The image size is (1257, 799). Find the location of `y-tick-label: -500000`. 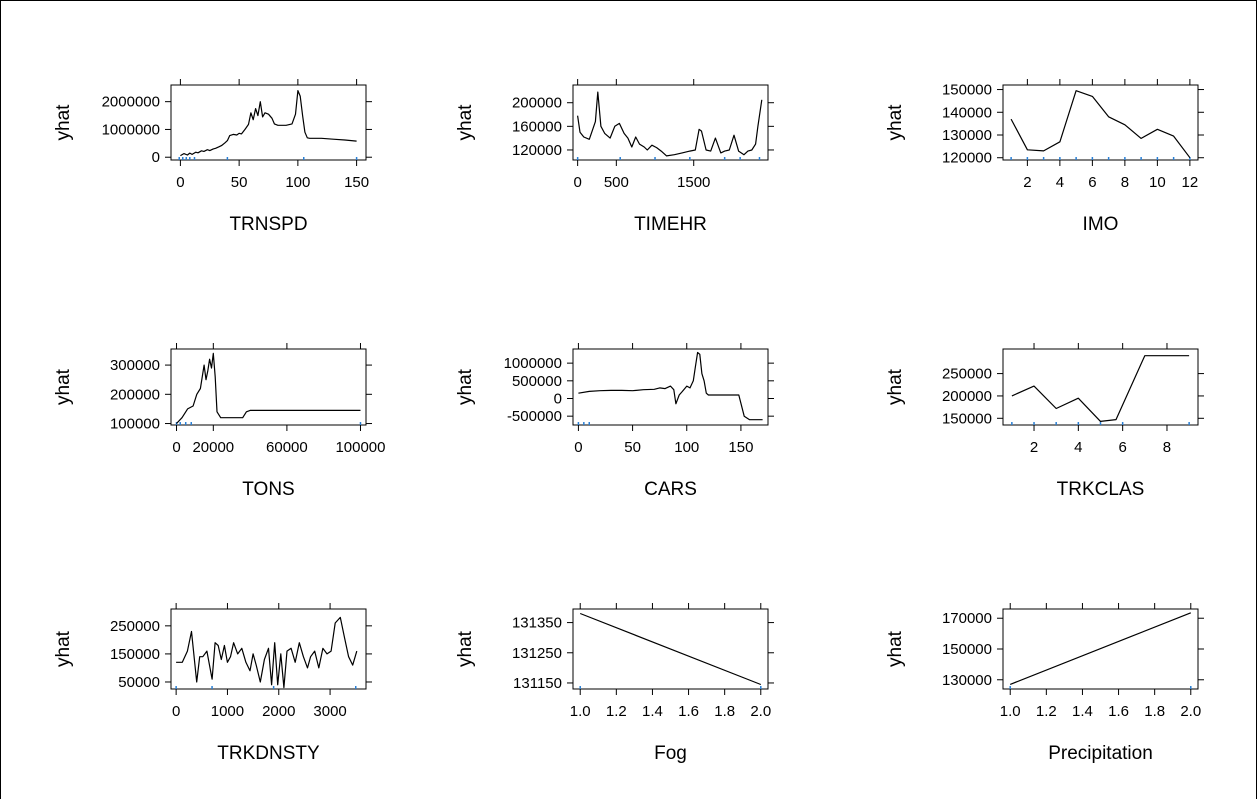

y-tick-label: -500000 is located at coordinates (534, 416).